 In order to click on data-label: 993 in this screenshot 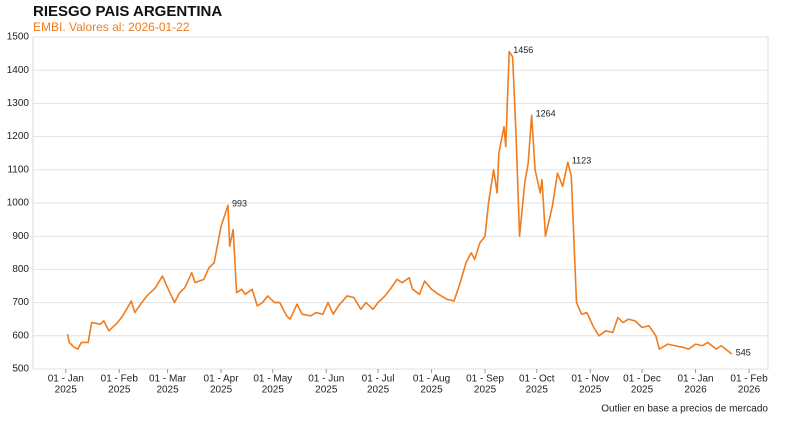, I will do `click(239, 204)`.